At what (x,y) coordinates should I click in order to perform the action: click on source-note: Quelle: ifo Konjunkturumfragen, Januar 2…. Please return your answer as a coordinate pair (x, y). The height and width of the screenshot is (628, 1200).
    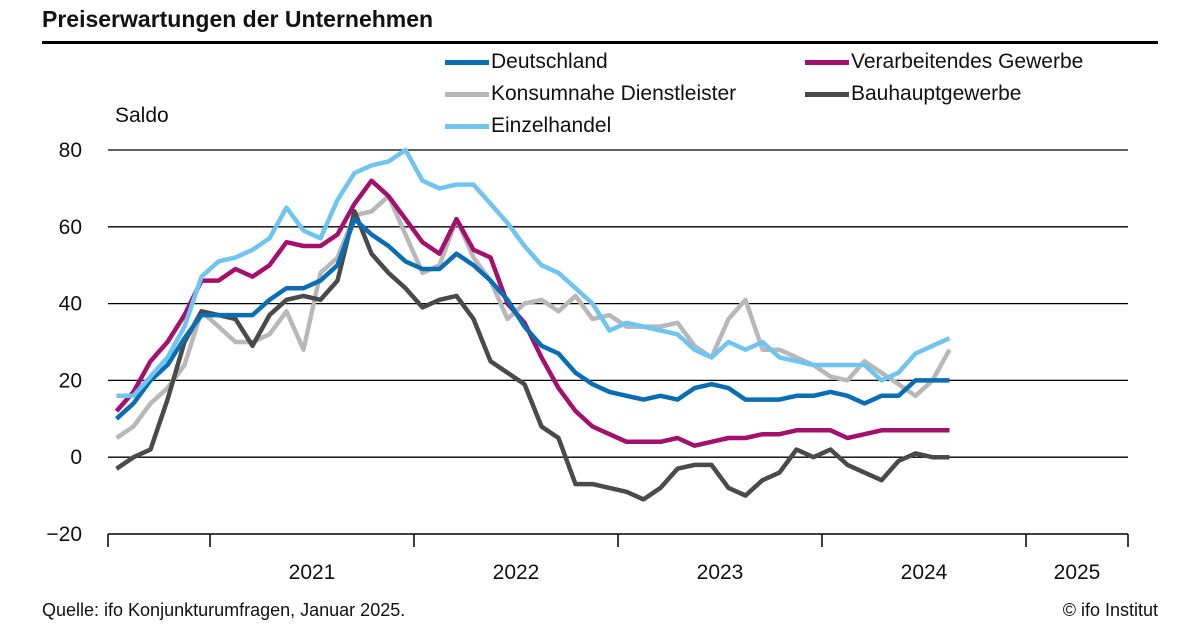
    Looking at the image, I should click on (224, 610).